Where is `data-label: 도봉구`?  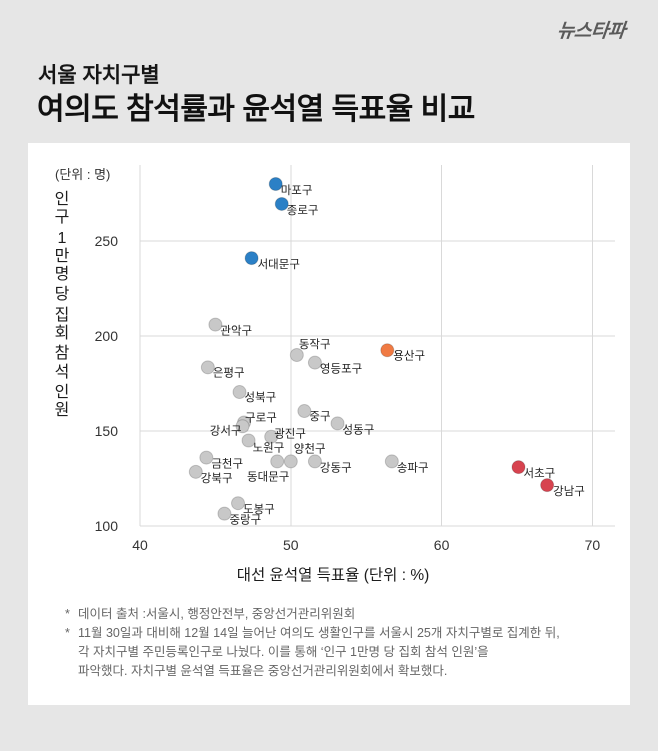
data-label: 도봉구 is located at coordinates (259, 509).